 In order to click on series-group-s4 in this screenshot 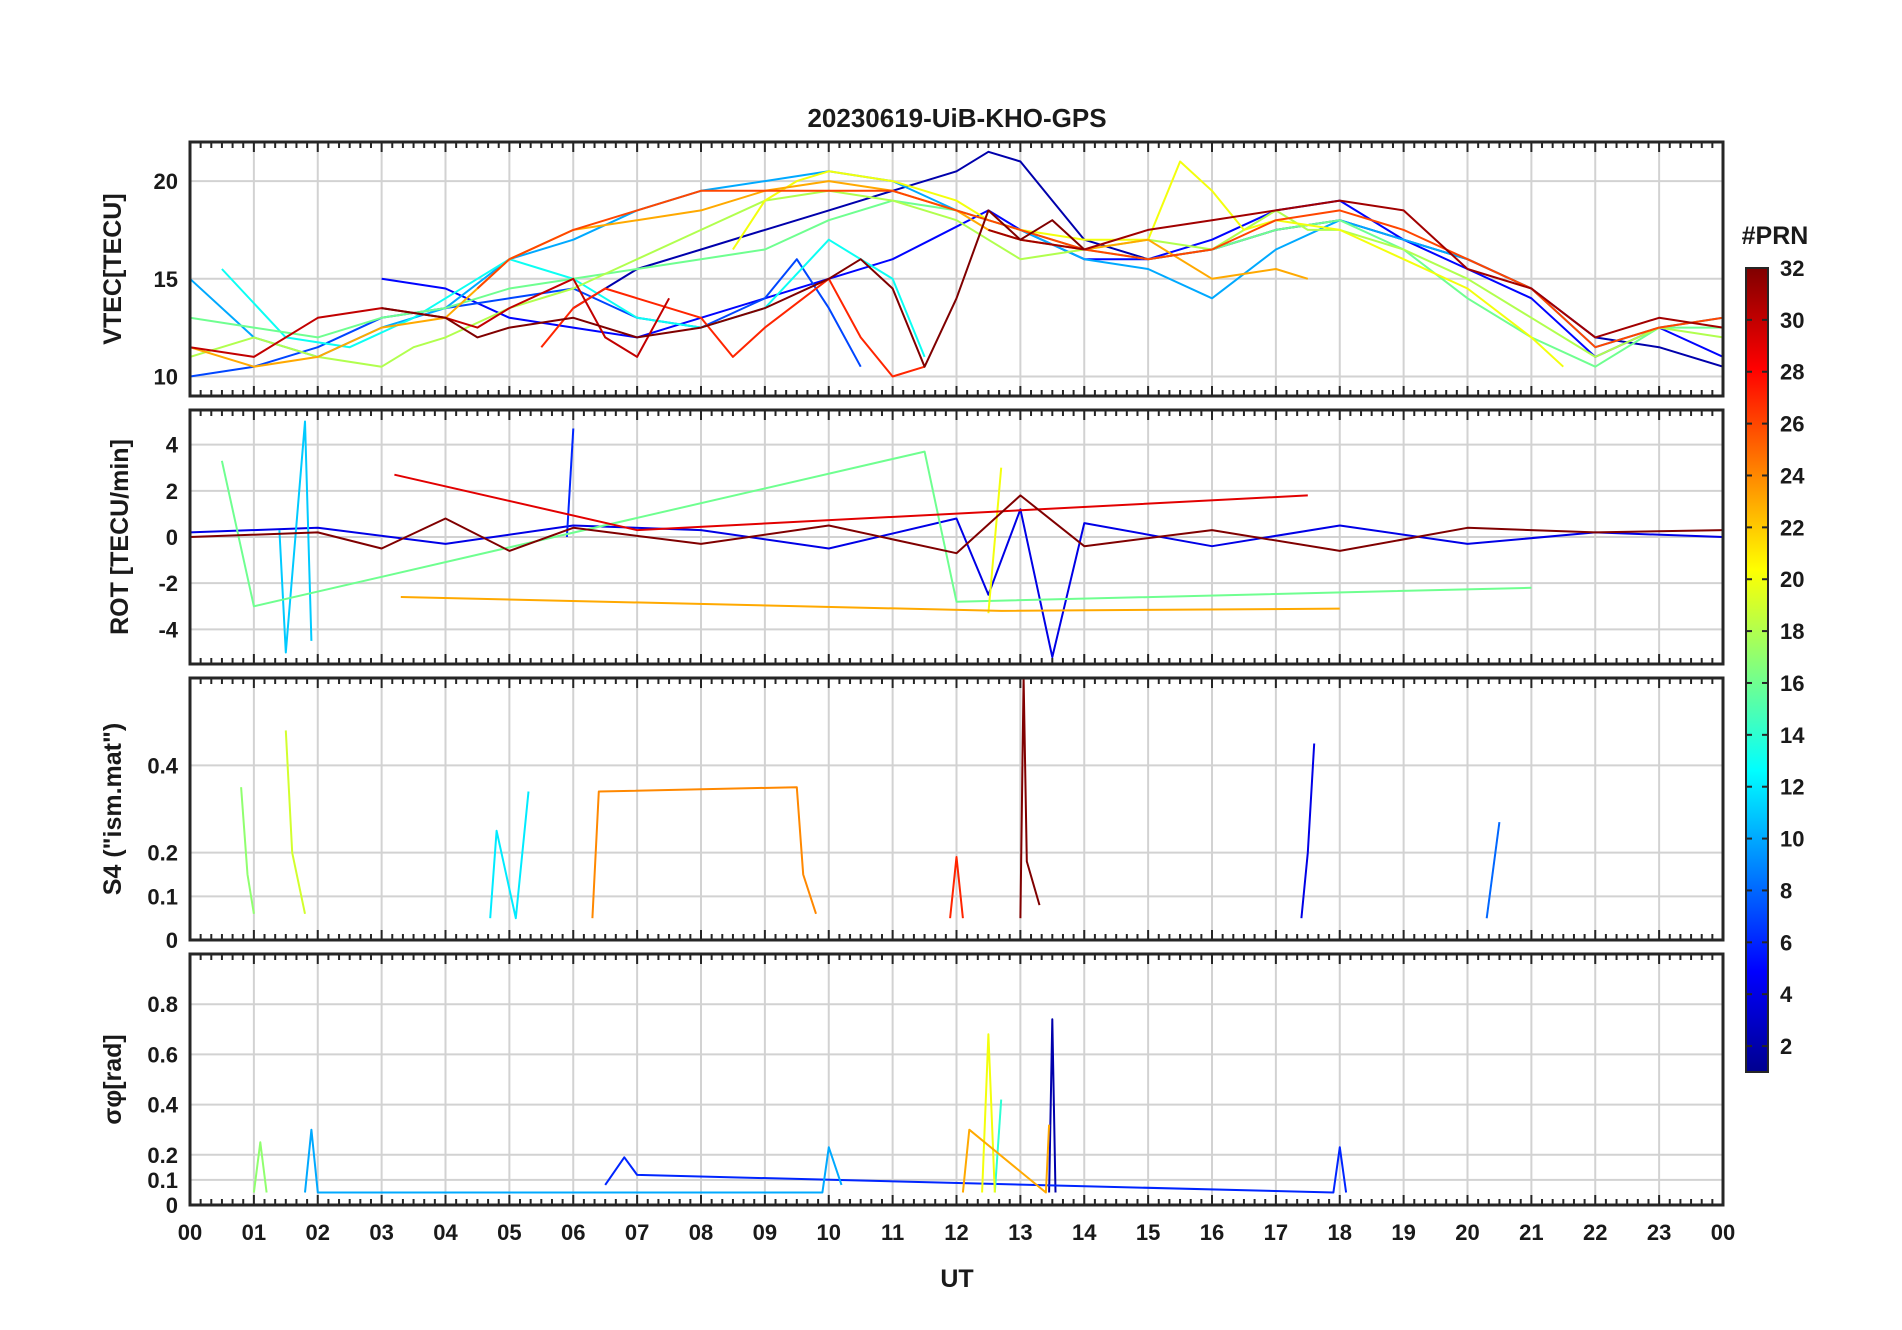, I will do `click(870, 799)`.